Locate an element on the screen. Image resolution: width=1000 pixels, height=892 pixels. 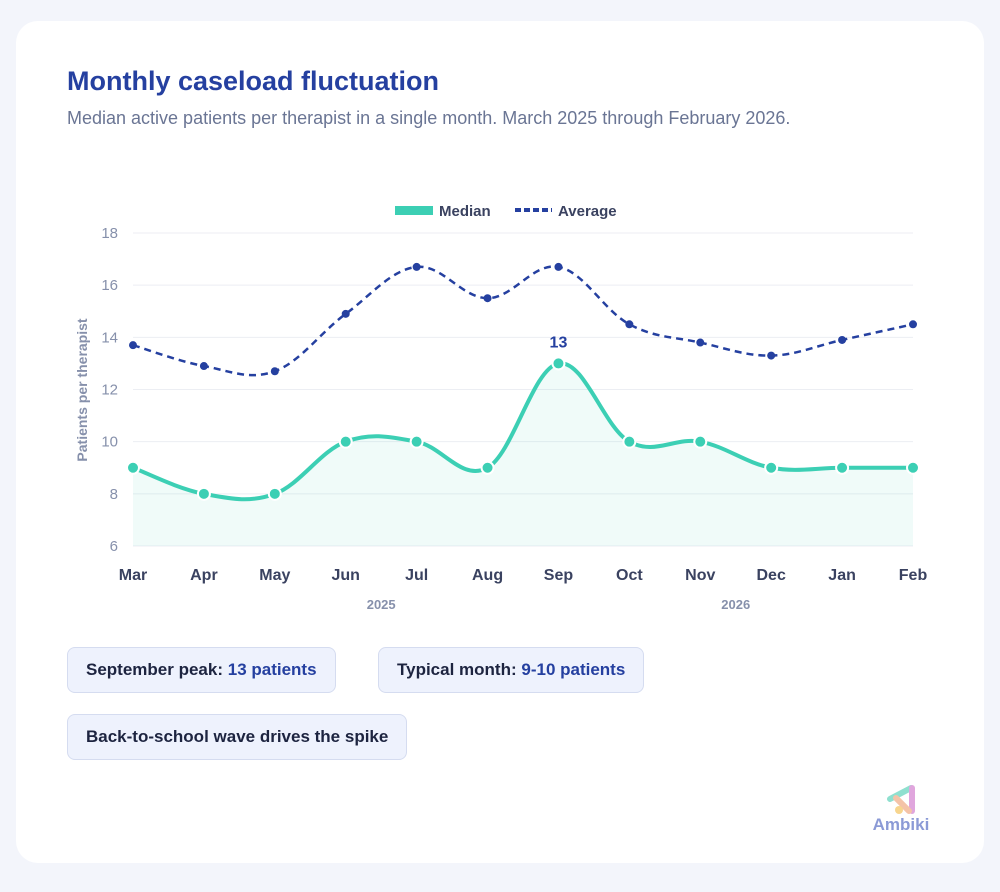
year-label: 2026 is located at coordinates (735, 604).